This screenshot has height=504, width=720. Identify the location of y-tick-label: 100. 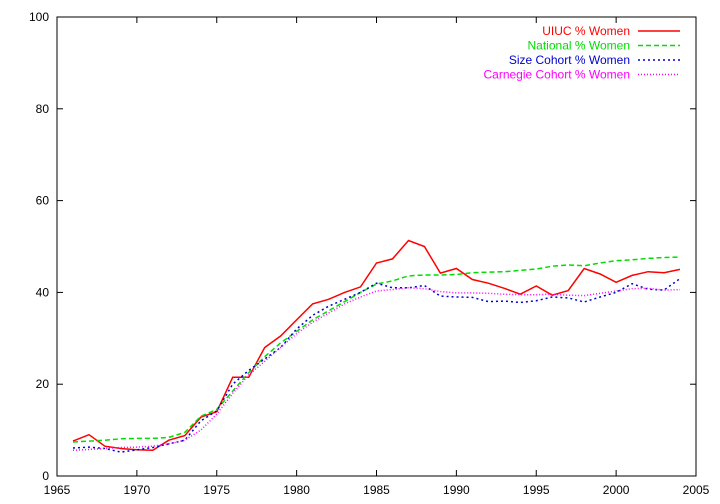
(39, 17).